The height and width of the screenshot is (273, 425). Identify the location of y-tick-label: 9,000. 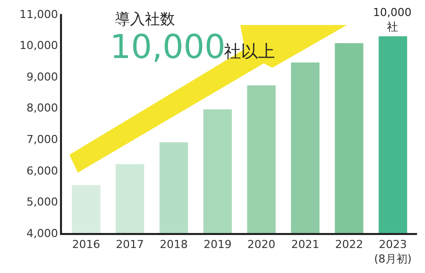
(42, 77).